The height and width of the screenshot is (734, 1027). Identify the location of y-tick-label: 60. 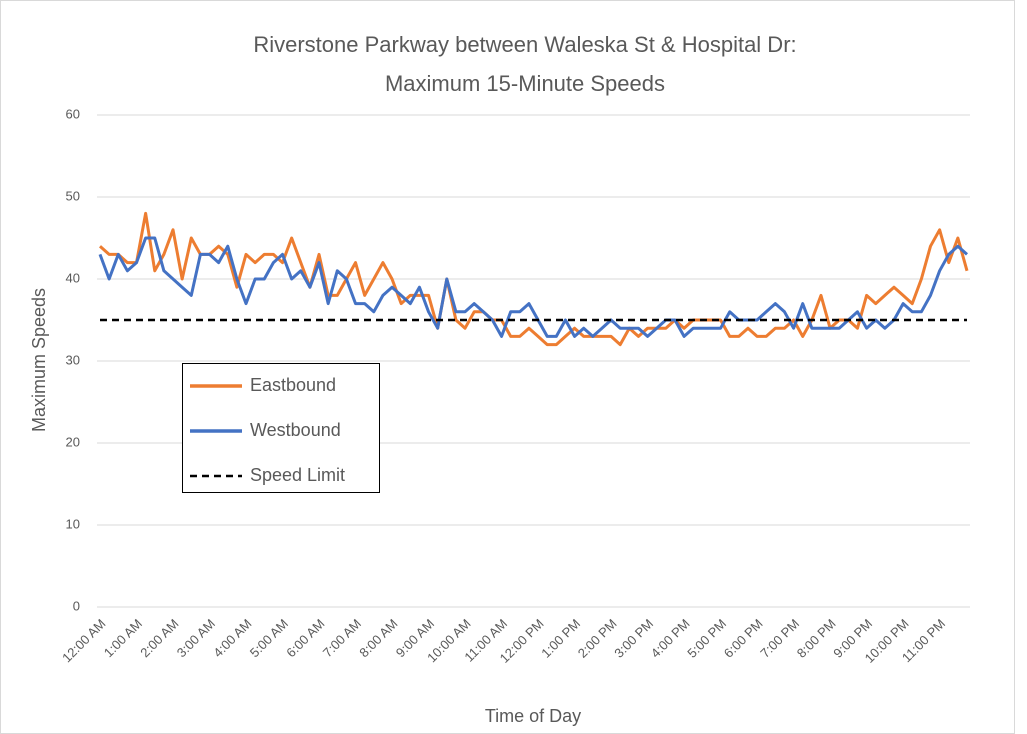
(73, 113).